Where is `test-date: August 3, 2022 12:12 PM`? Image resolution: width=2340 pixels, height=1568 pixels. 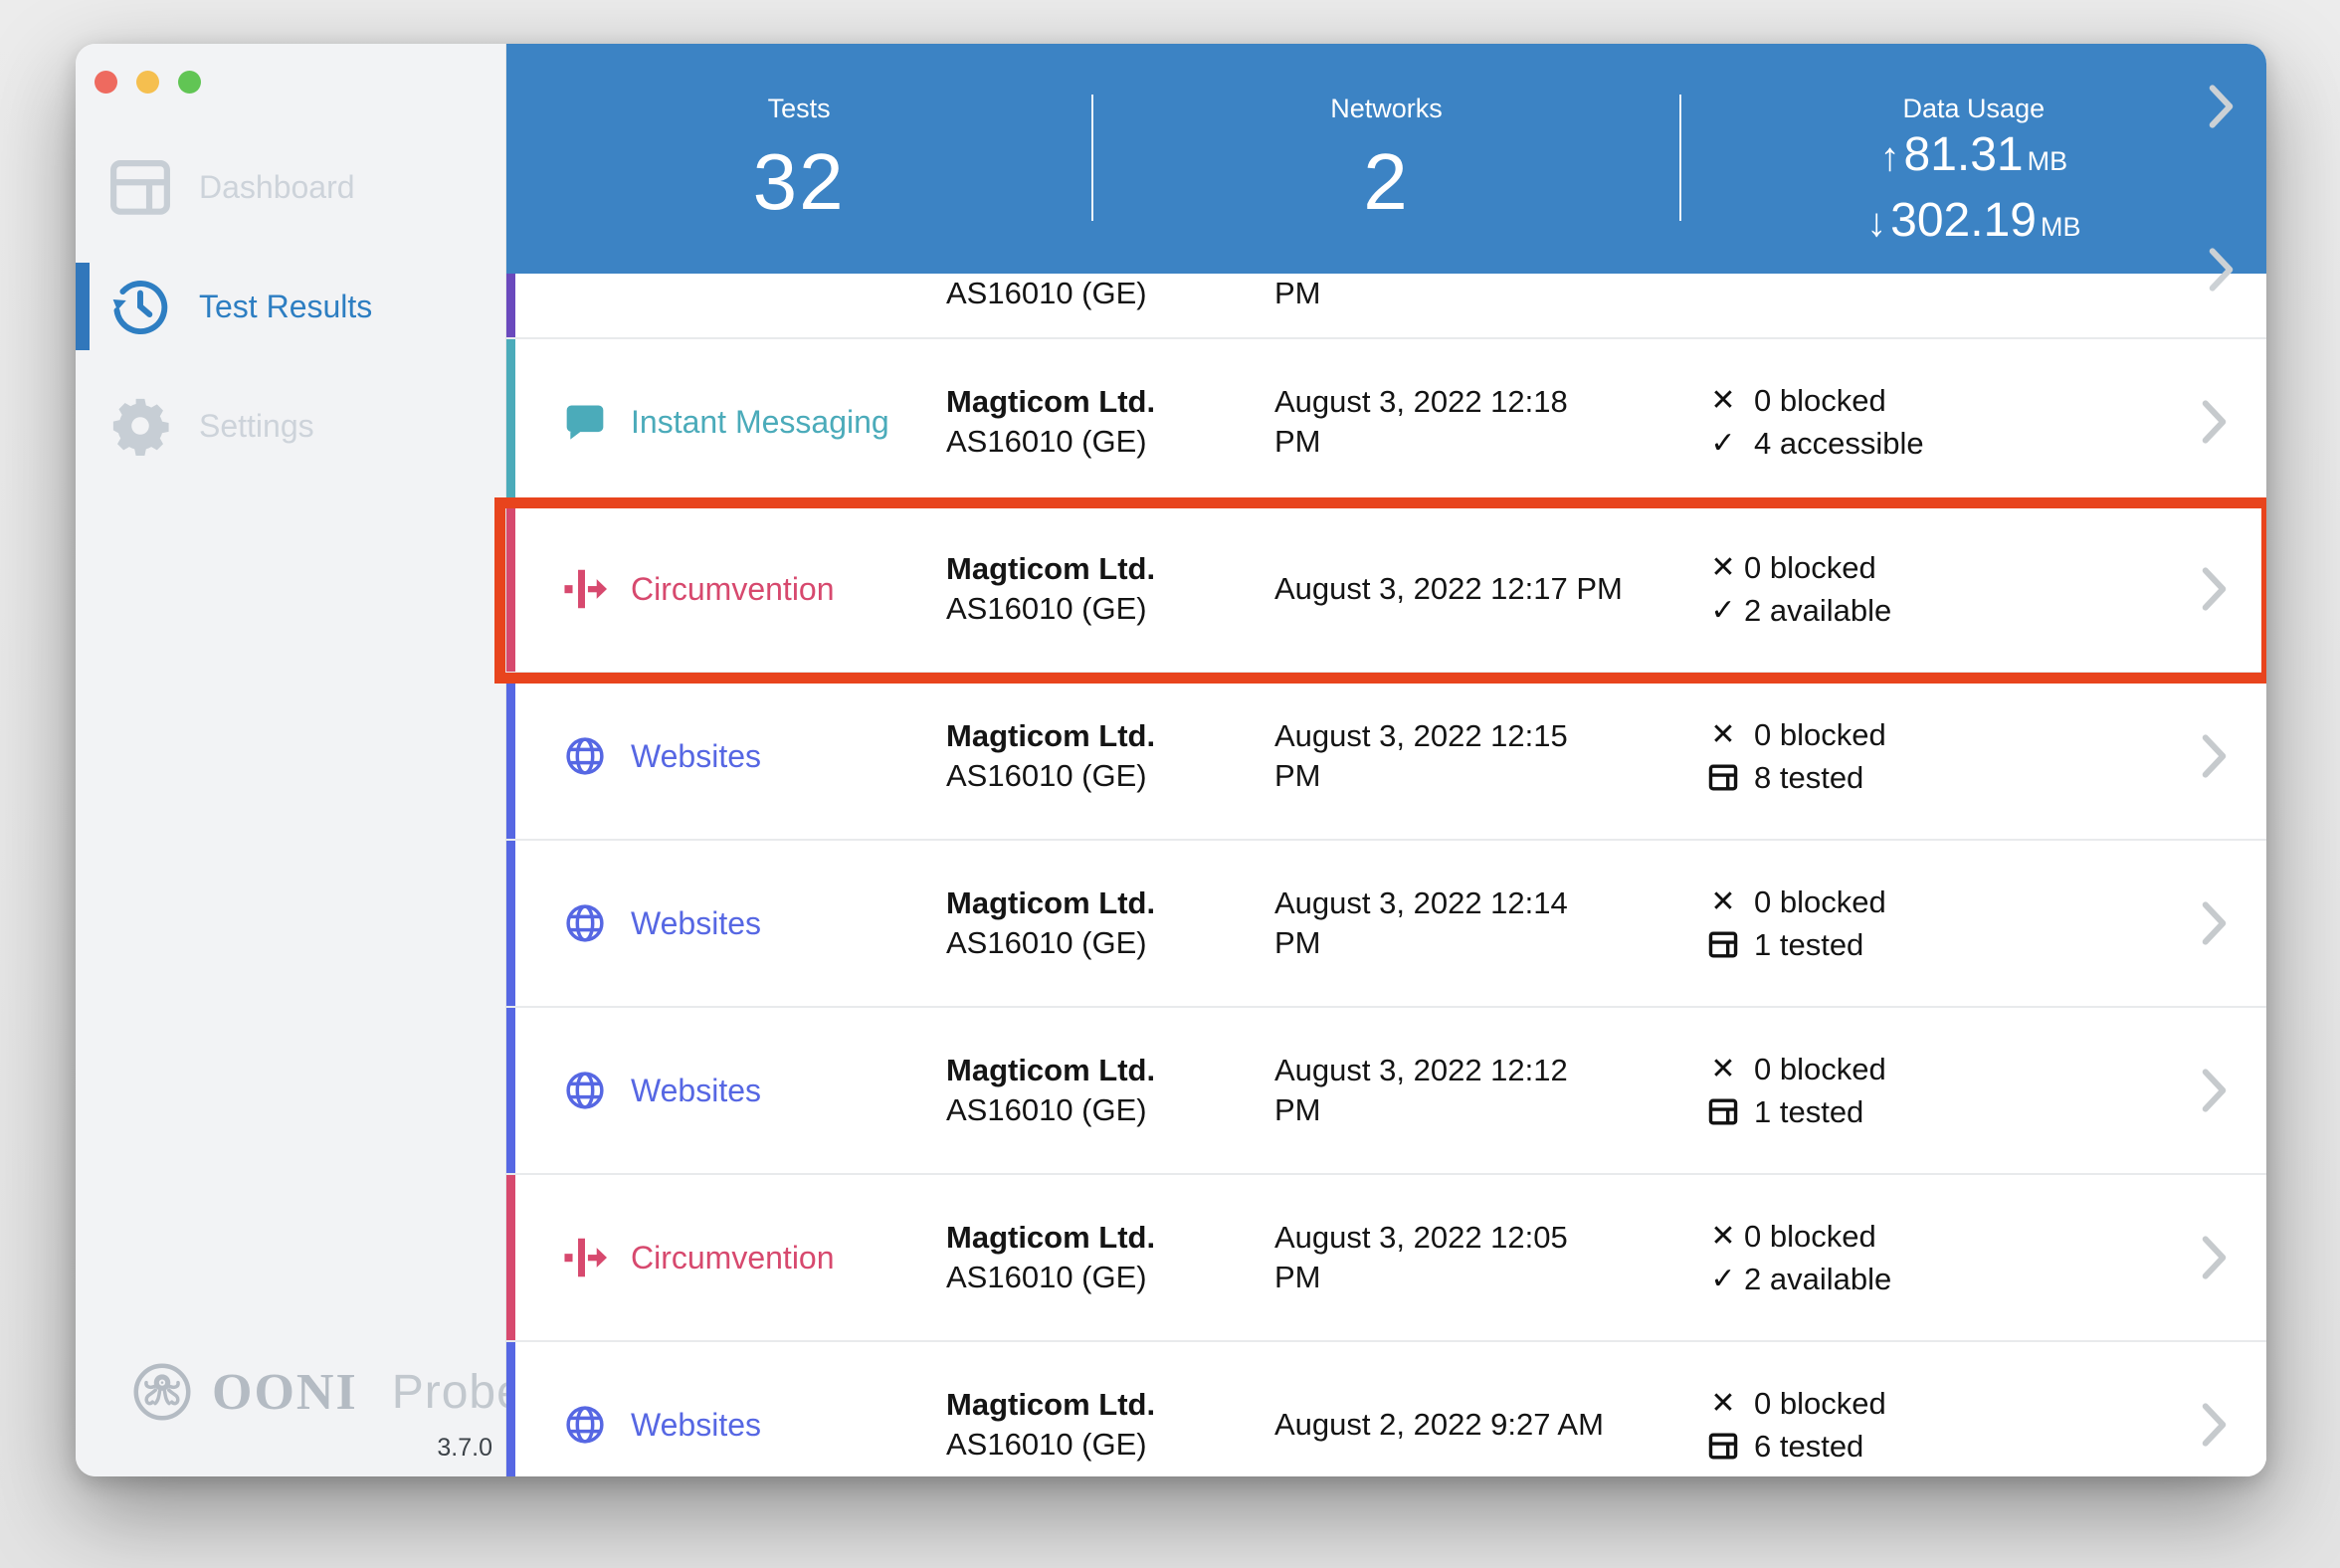
test-date: August 3, 2022 12:12 PM is located at coordinates (1490, 1090).